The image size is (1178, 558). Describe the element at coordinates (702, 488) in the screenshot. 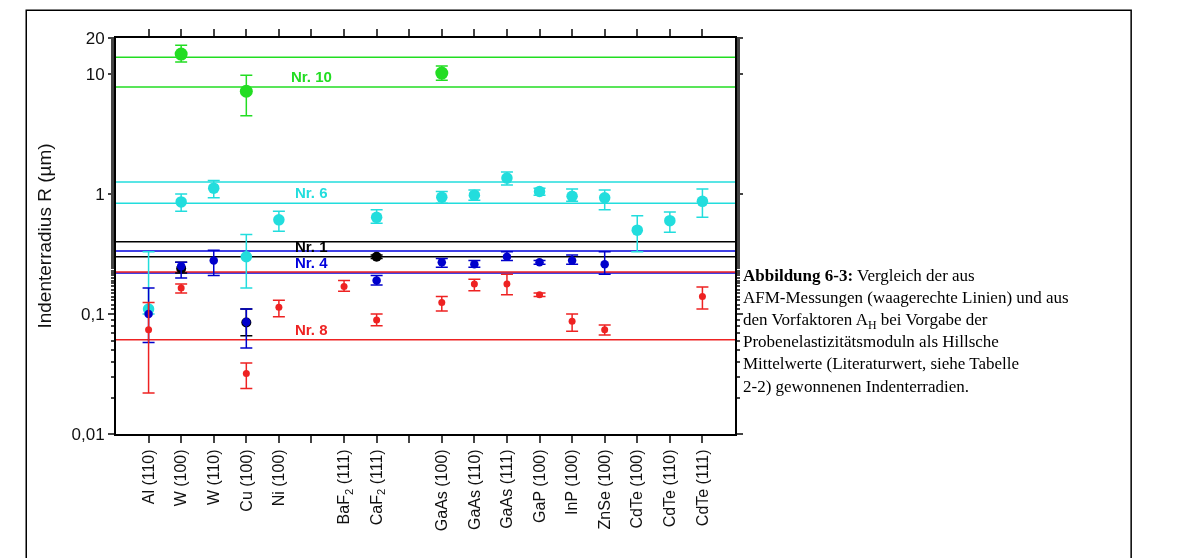

I see `x-tick-label: CdTe (111)` at that location.